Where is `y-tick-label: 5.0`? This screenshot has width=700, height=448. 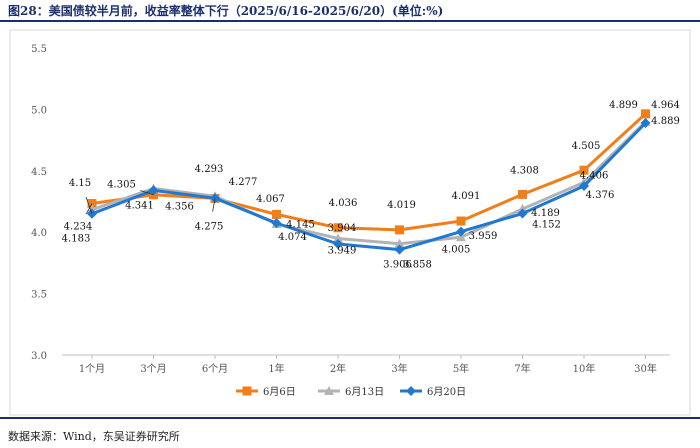 y-tick-label: 5.0 is located at coordinates (39, 110).